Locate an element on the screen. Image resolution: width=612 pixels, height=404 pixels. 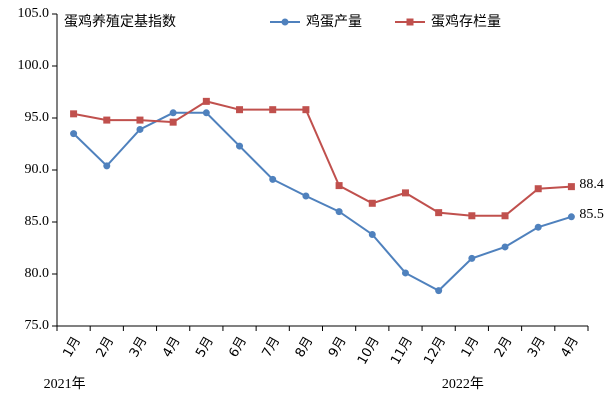
x-tick-label: 9月 is located at coordinates (338, 347).